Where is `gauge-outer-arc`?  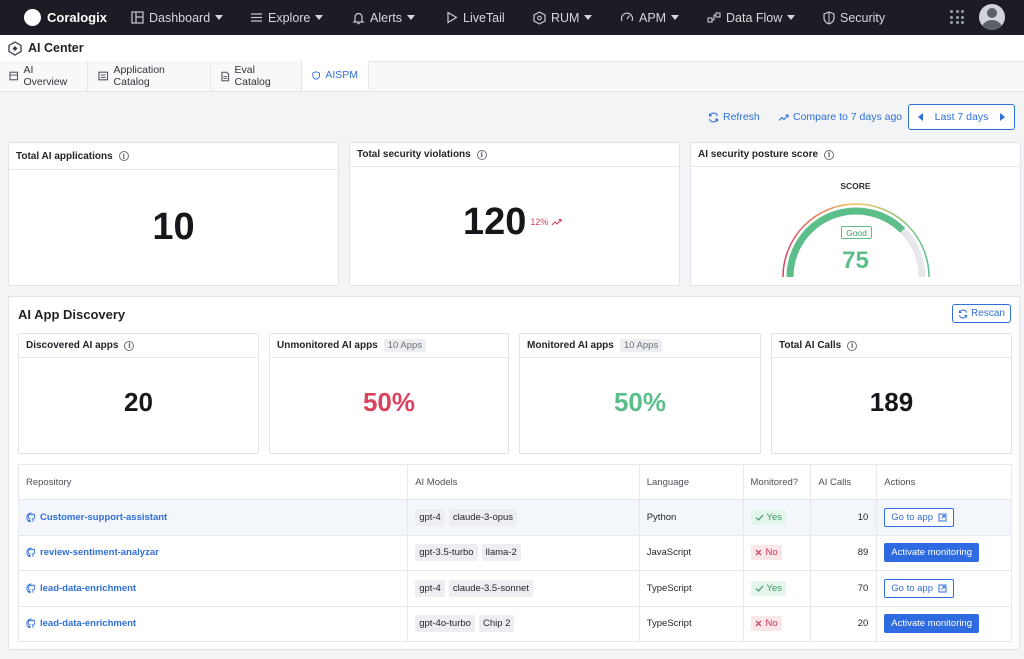 gauge-outer-arc is located at coordinates (856, 240).